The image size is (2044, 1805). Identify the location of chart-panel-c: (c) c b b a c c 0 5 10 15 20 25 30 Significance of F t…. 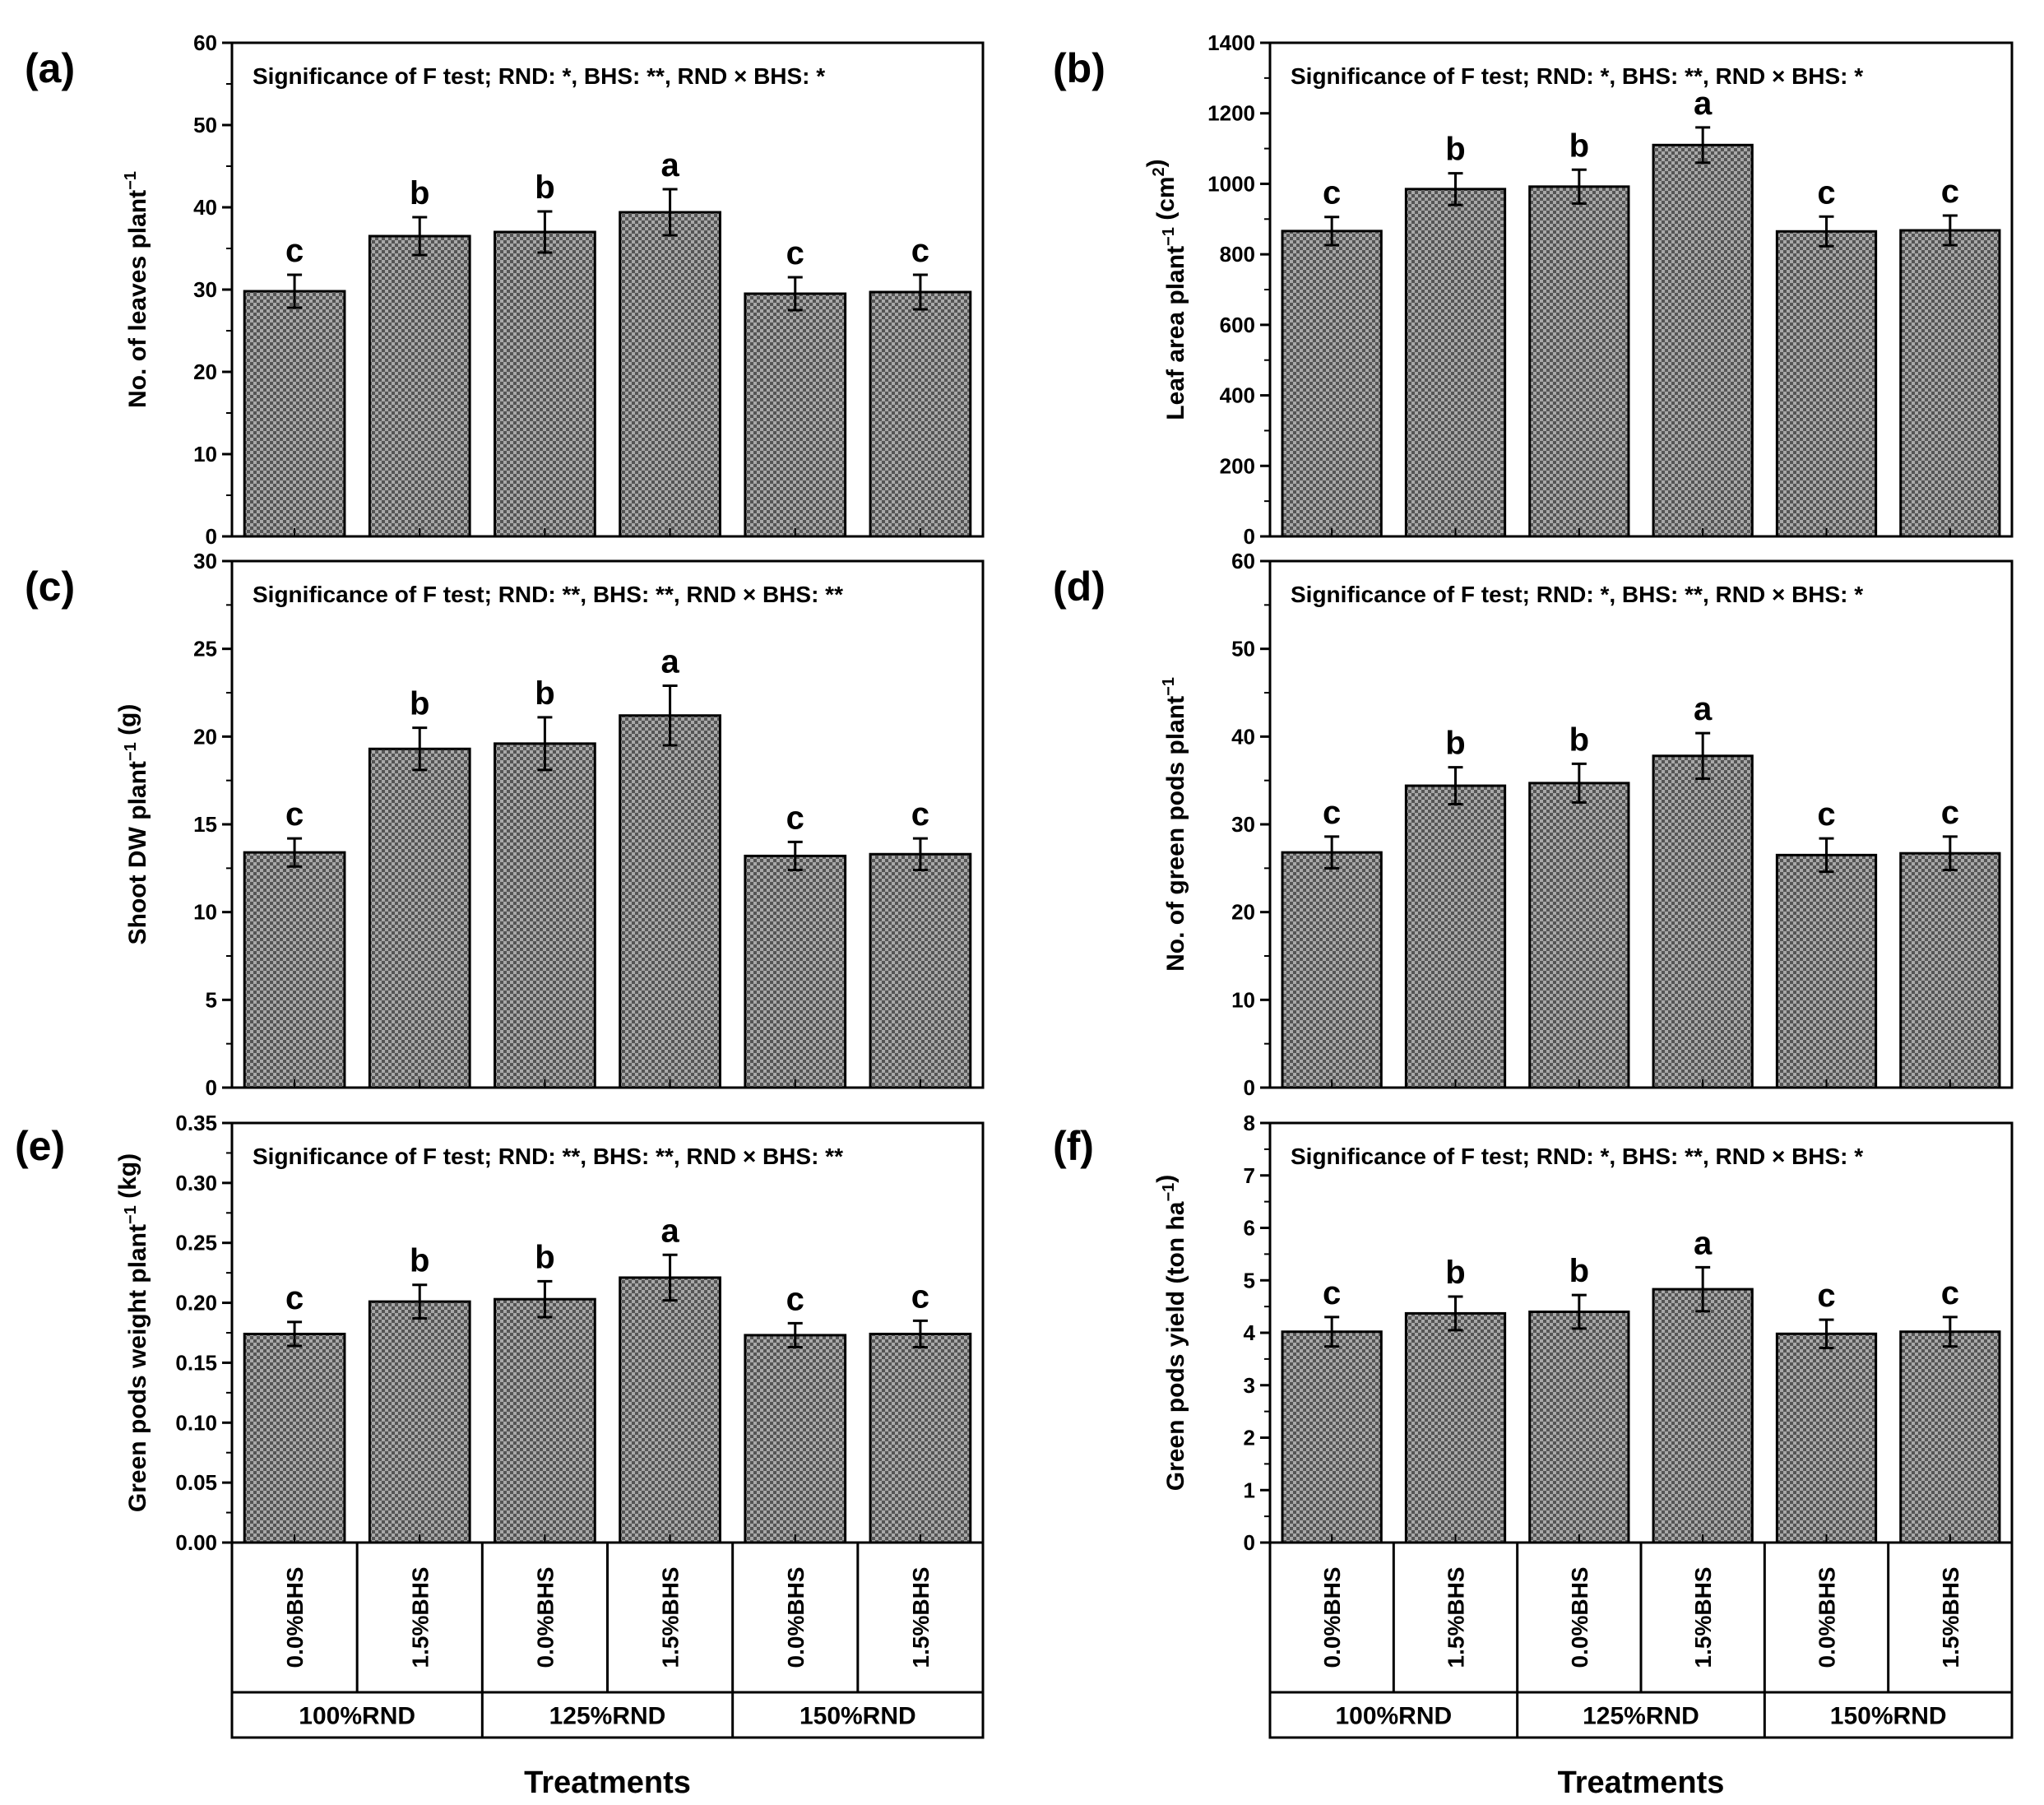
(505, 825).